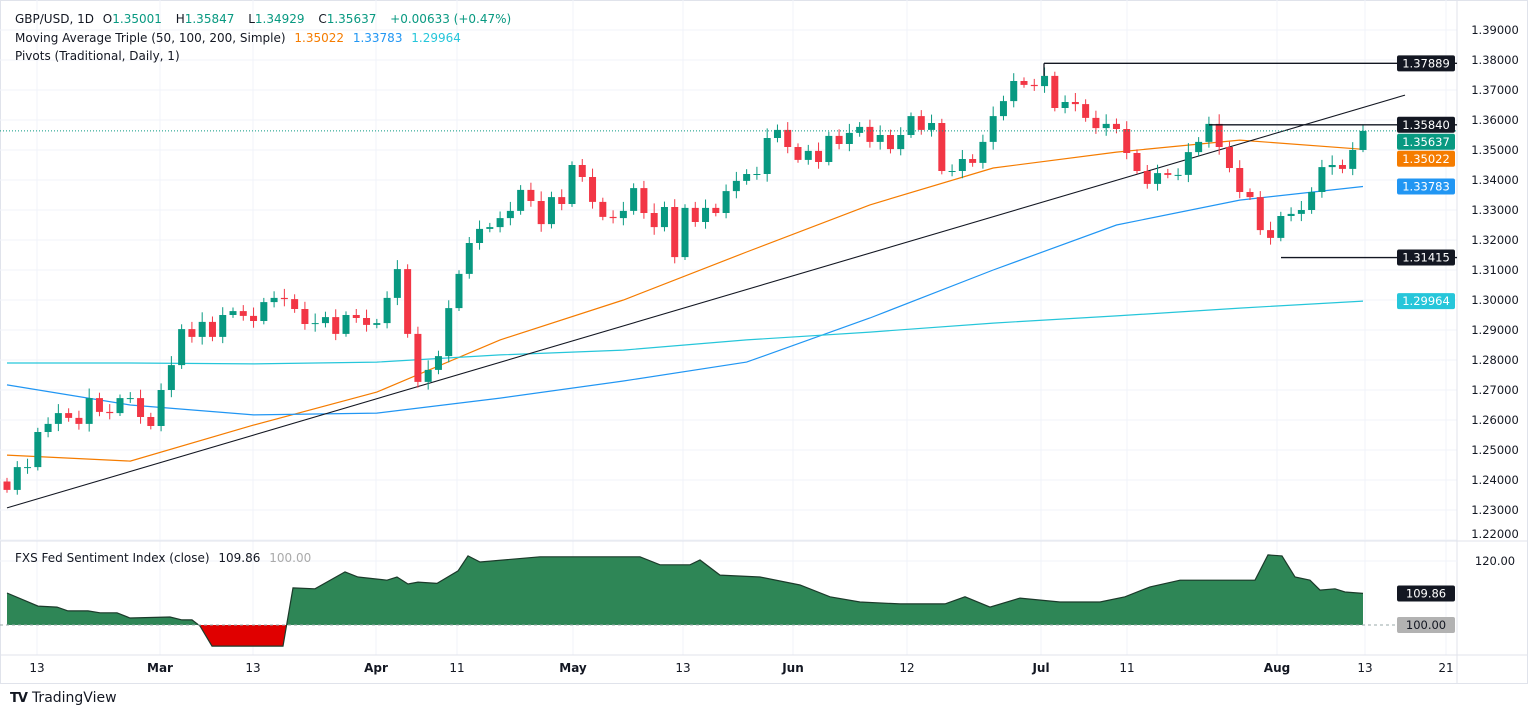 This screenshot has width=1536, height=716. Describe the element at coordinates (322, 19) in the screenshot. I see `close-label: C` at that location.